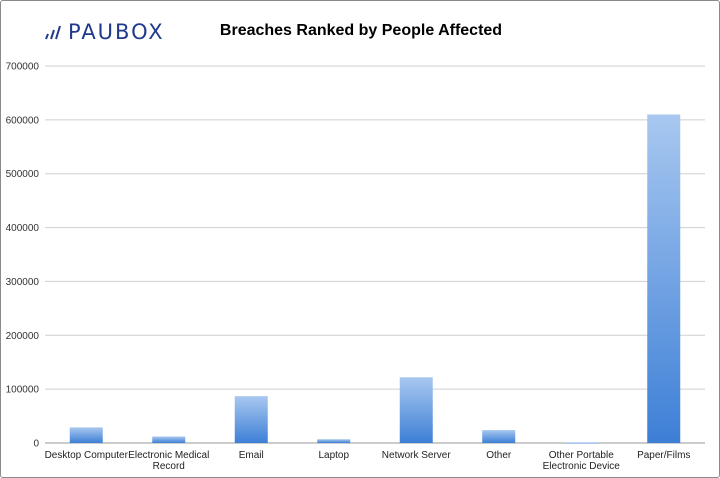 This screenshot has width=720, height=478. What do you see at coordinates (169, 466) in the screenshot?
I see `category-label: Record` at bounding box center [169, 466].